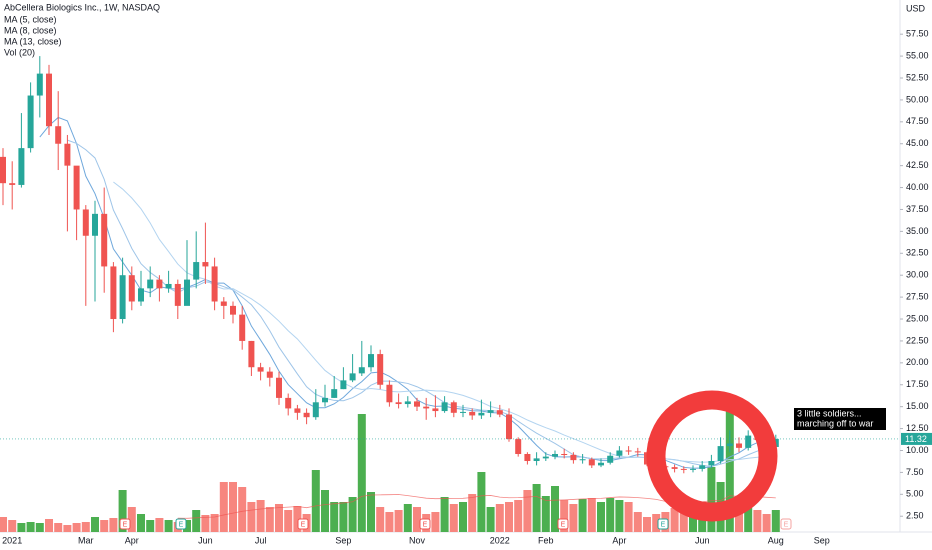  What do you see at coordinates (917, 406) in the screenshot?
I see `y-tick-label: 15.00` at bounding box center [917, 406].